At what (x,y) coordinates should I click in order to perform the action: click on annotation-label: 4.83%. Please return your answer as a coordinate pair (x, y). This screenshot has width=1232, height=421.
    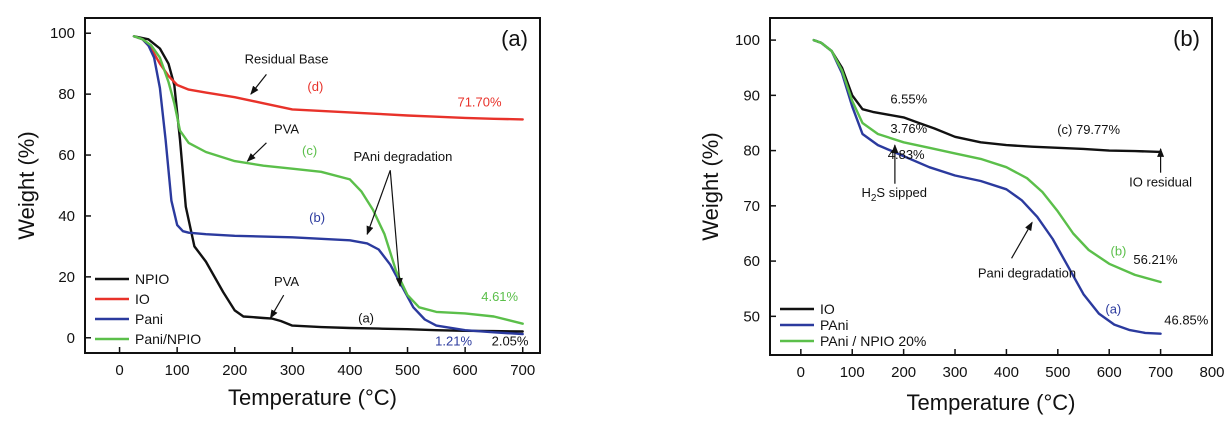
    Looking at the image, I should click on (906, 154).